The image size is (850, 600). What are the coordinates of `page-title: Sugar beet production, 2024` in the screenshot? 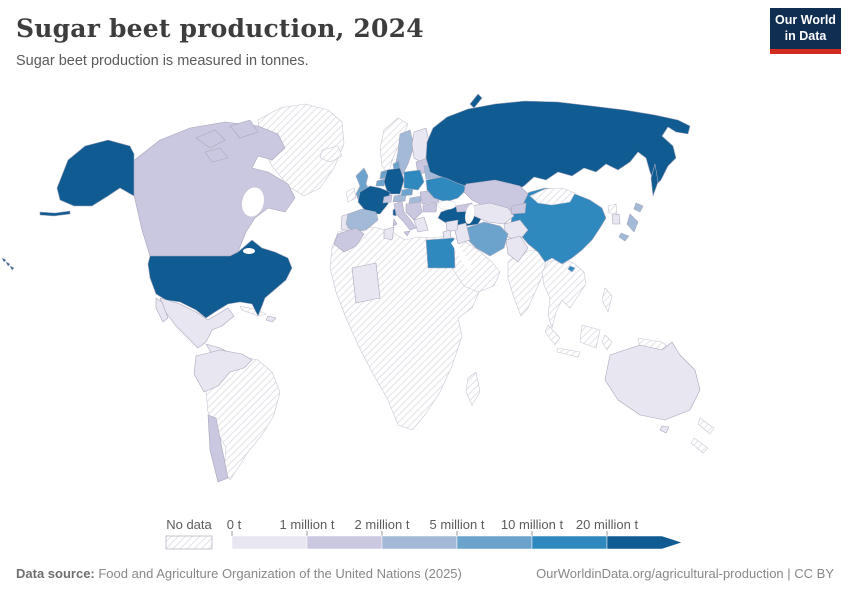 It's located at (220, 28).